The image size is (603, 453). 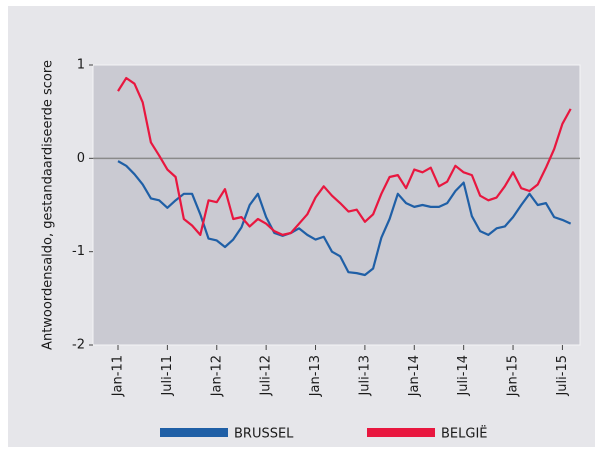 I want to click on x-tick-label: Jan-15, so click(x=513, y=376).